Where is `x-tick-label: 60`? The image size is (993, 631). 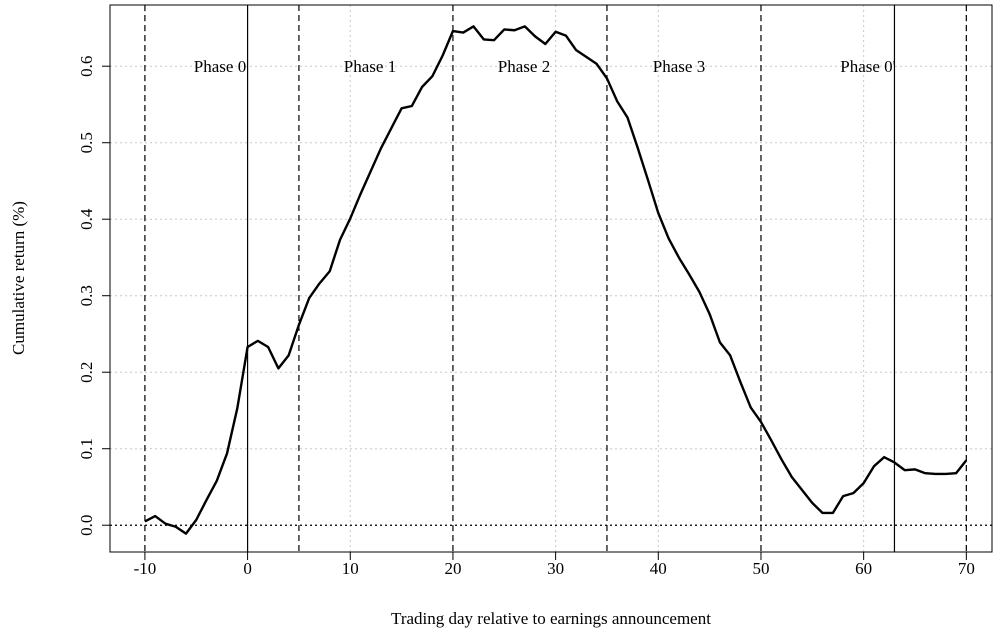 x-tick-label: 60 is located at coordinates (863, 568).